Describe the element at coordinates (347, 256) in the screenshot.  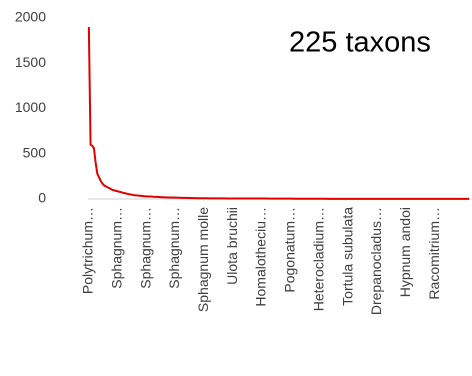
I see `x-tick-label: Tortula subulata` at that location.